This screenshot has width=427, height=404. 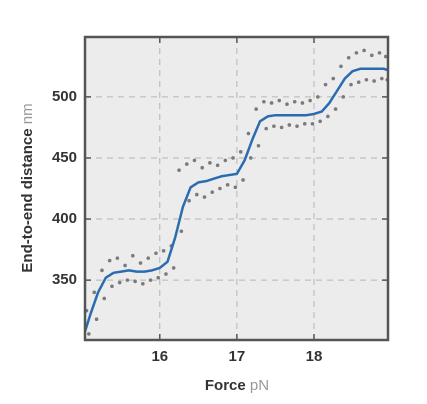 What do you see at coordinates (64, 157) in the screenshot?
I see `y-tick-label: 450` at bounding box center [64, 157].